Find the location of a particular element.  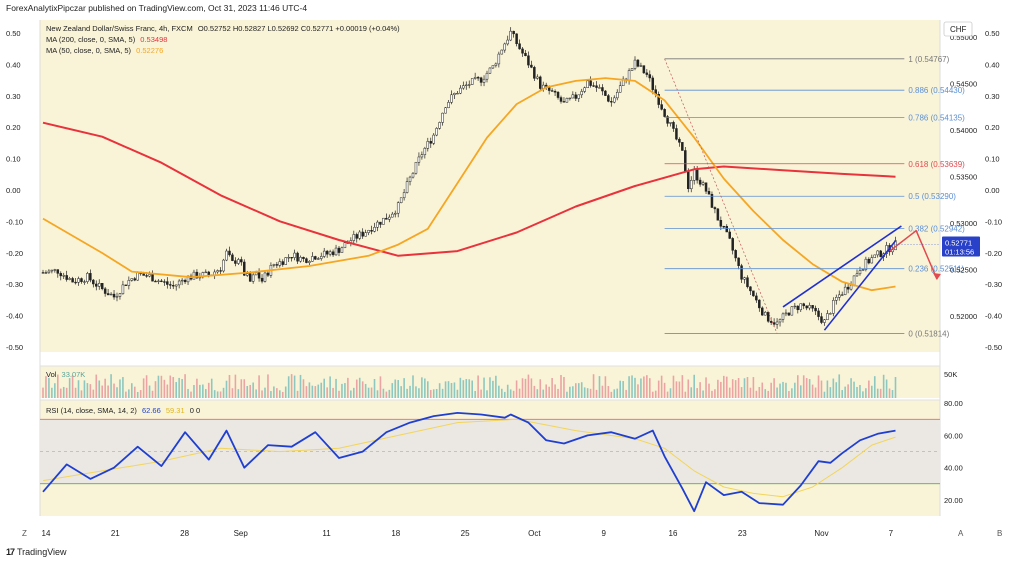

ma200-legend: MA (200, close, 0, SMA, 5) 0.53498 is located at coordinates (106, 39).